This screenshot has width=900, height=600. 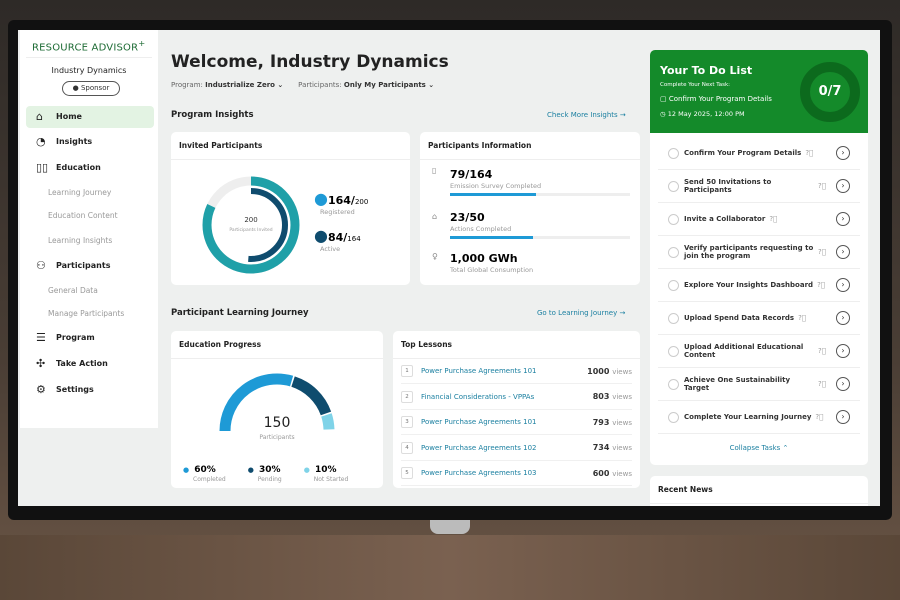 I want to click on info-row: 79/164 Emission Survey Completed, so click(x=540, y=179).